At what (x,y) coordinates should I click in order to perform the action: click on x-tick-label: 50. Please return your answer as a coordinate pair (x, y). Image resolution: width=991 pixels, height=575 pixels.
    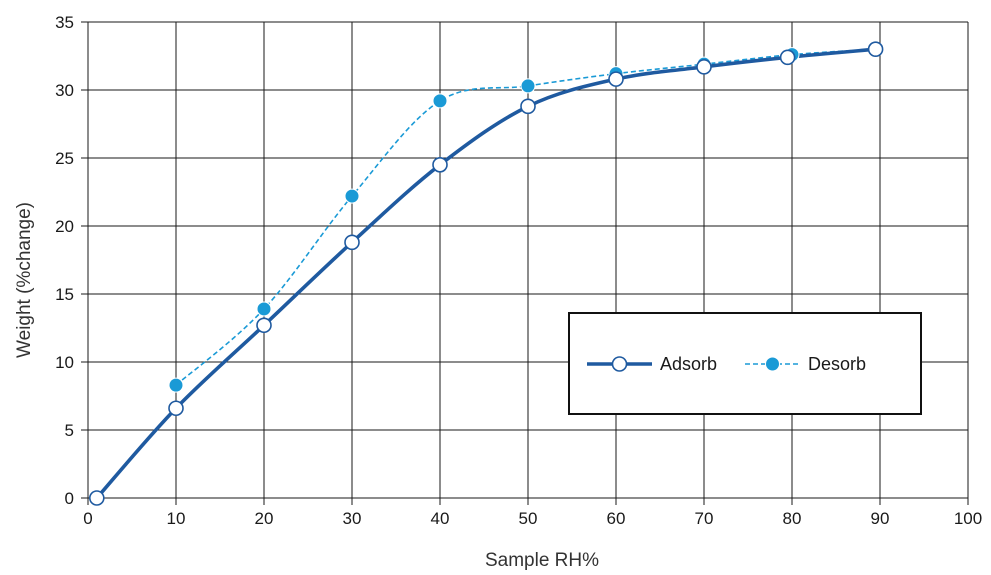
    Looking at the image, I should click on (528, 518).